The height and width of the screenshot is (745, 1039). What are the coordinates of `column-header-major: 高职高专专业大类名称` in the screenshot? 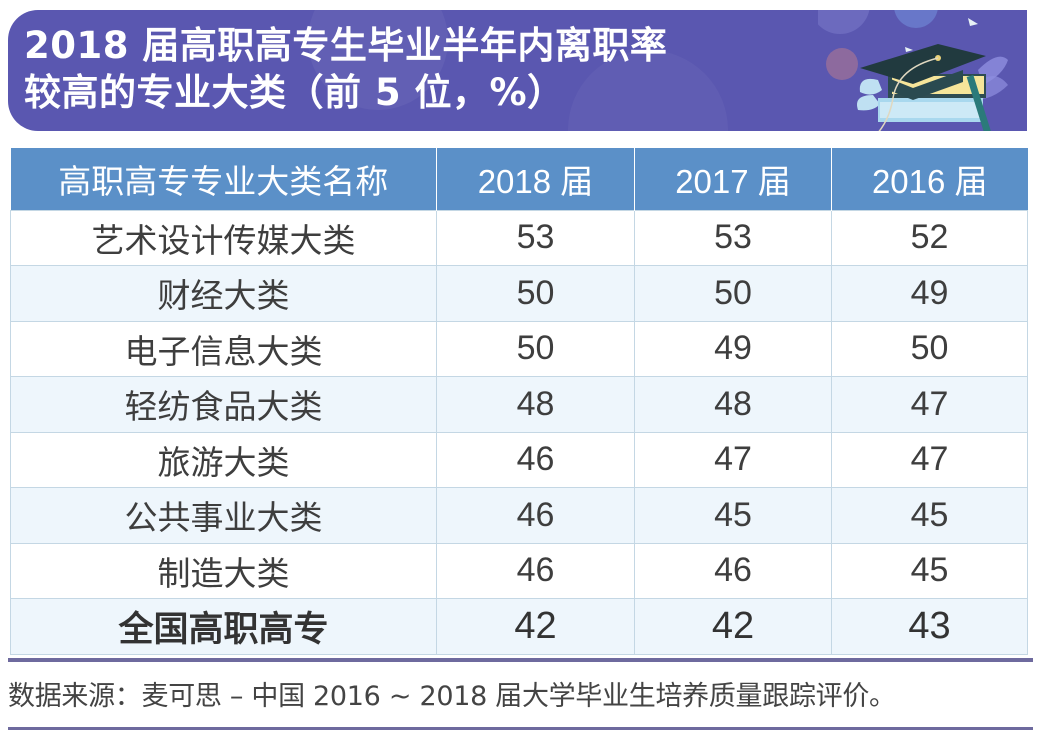 It's located at (223, 179).